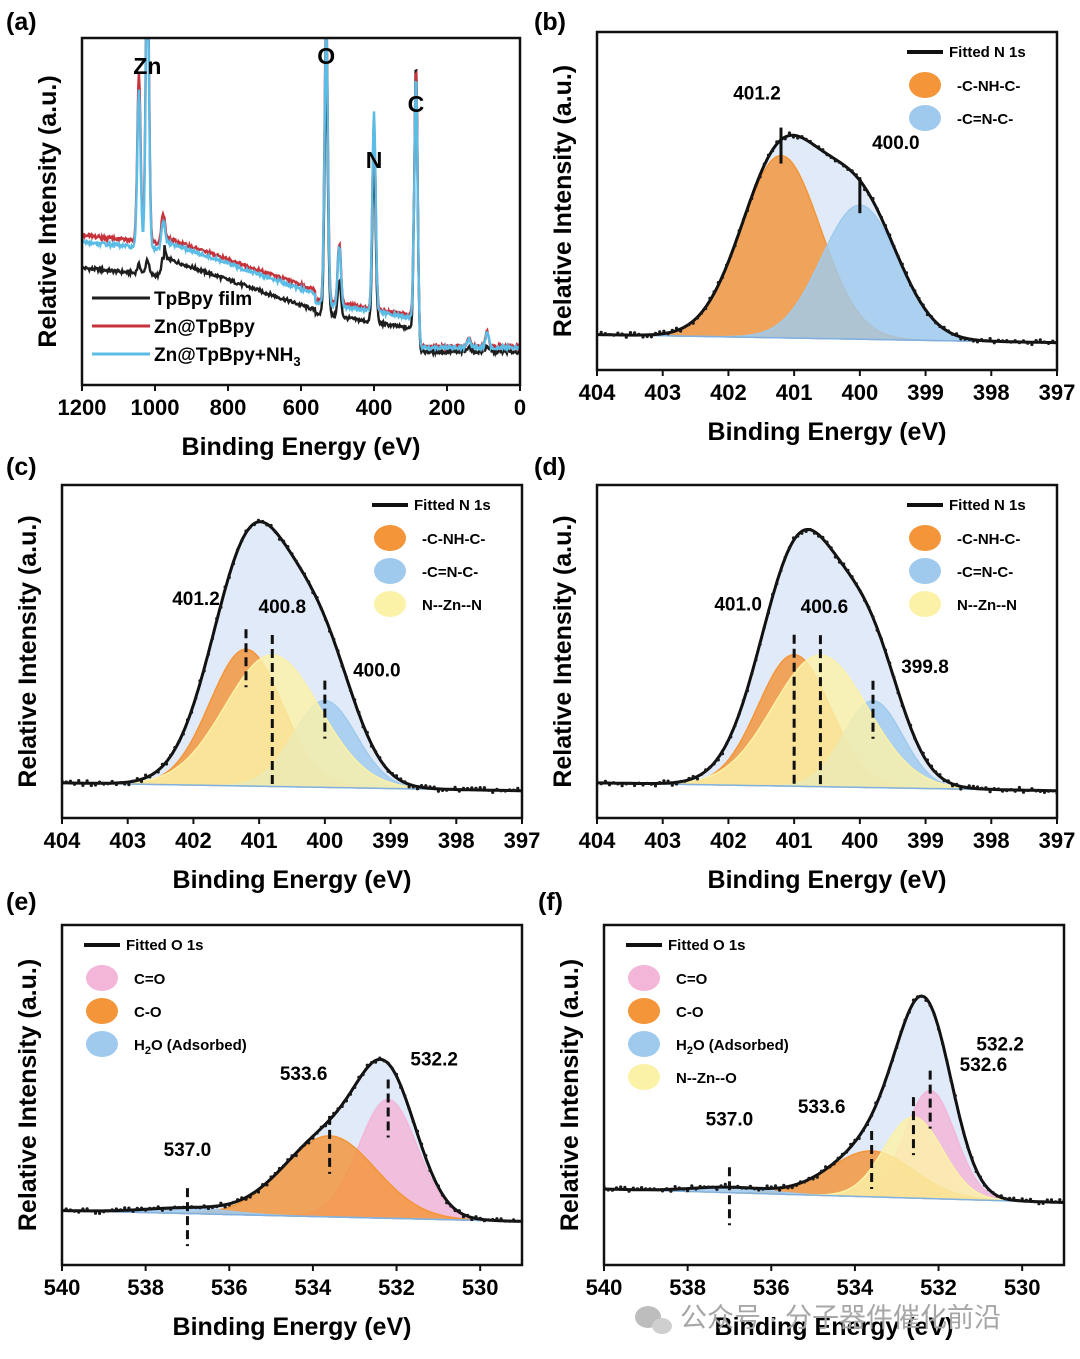 Image resolution: width=1080 pixels, height=1359 pixels. Describe the element at coordinates (794, 392) in the screenshot. I see `x-tick-label: 401` at that location.